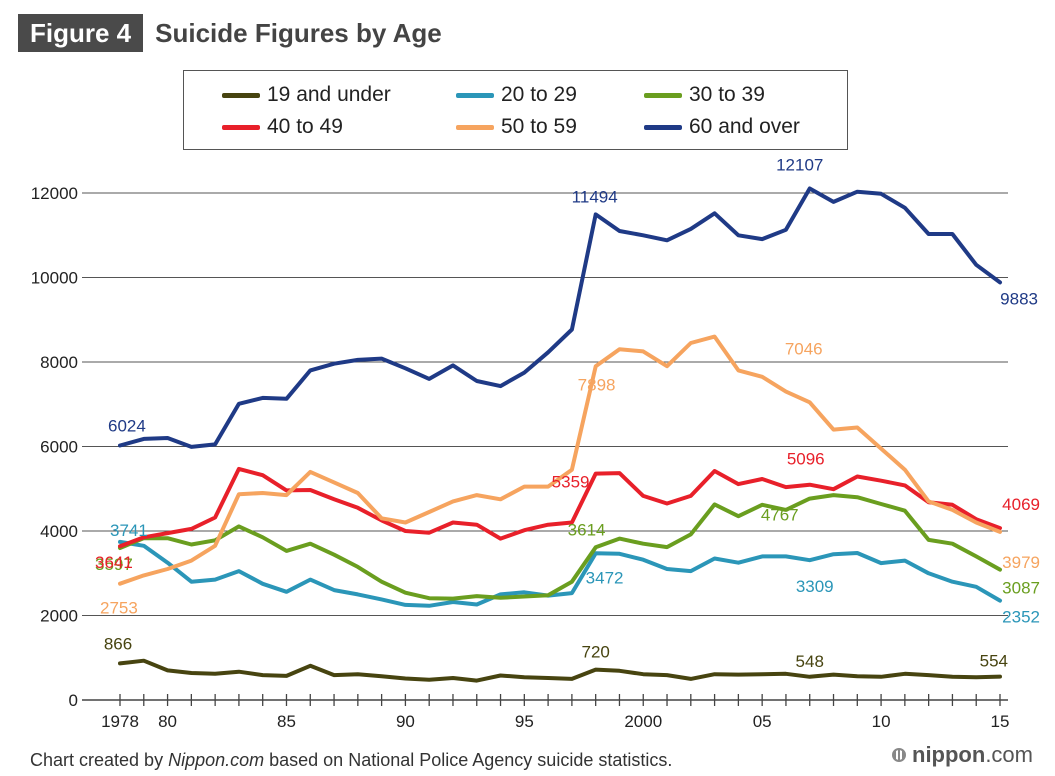 The height and width of the screenshot is (776, 1055). I want to click on data-label: 3979, so click(1021, 562).